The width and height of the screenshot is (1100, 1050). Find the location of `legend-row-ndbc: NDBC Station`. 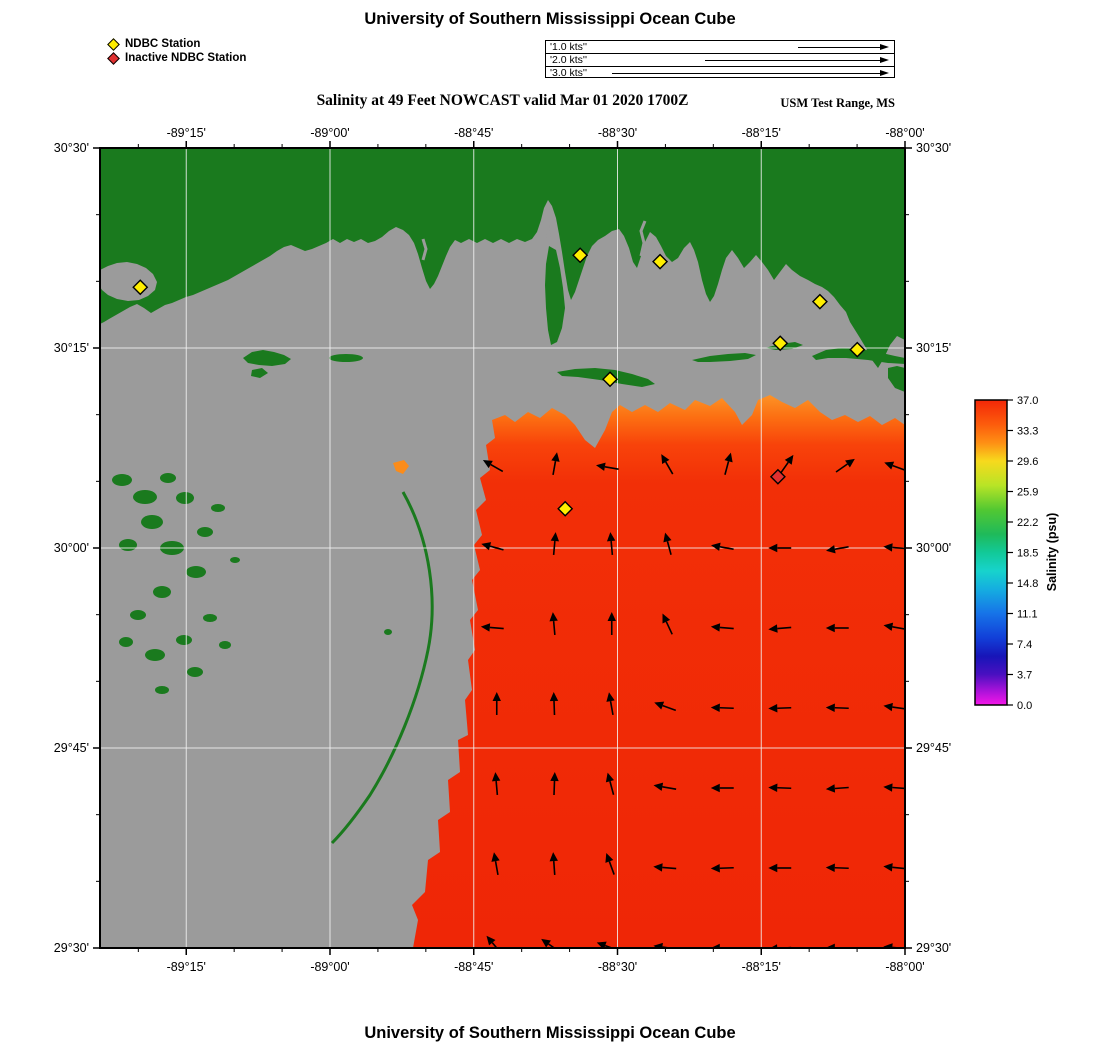

legend-row-ndbc: NDBC Station is located at coordinates (176, 44).